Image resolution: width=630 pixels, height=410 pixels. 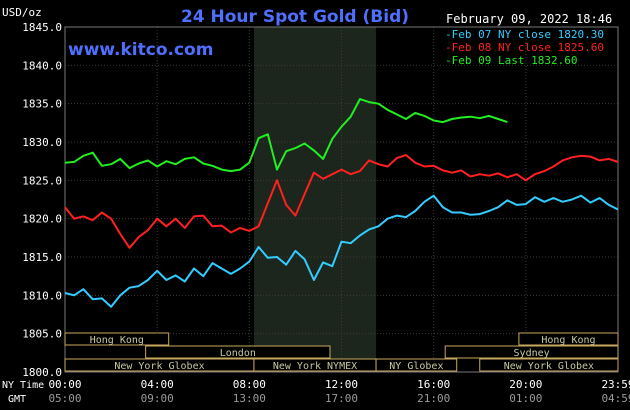 What do you see at coordinates (615, 384) in the screenshot?
I see `ny-time-tick: 23:59` at bounding box center [615, 384].